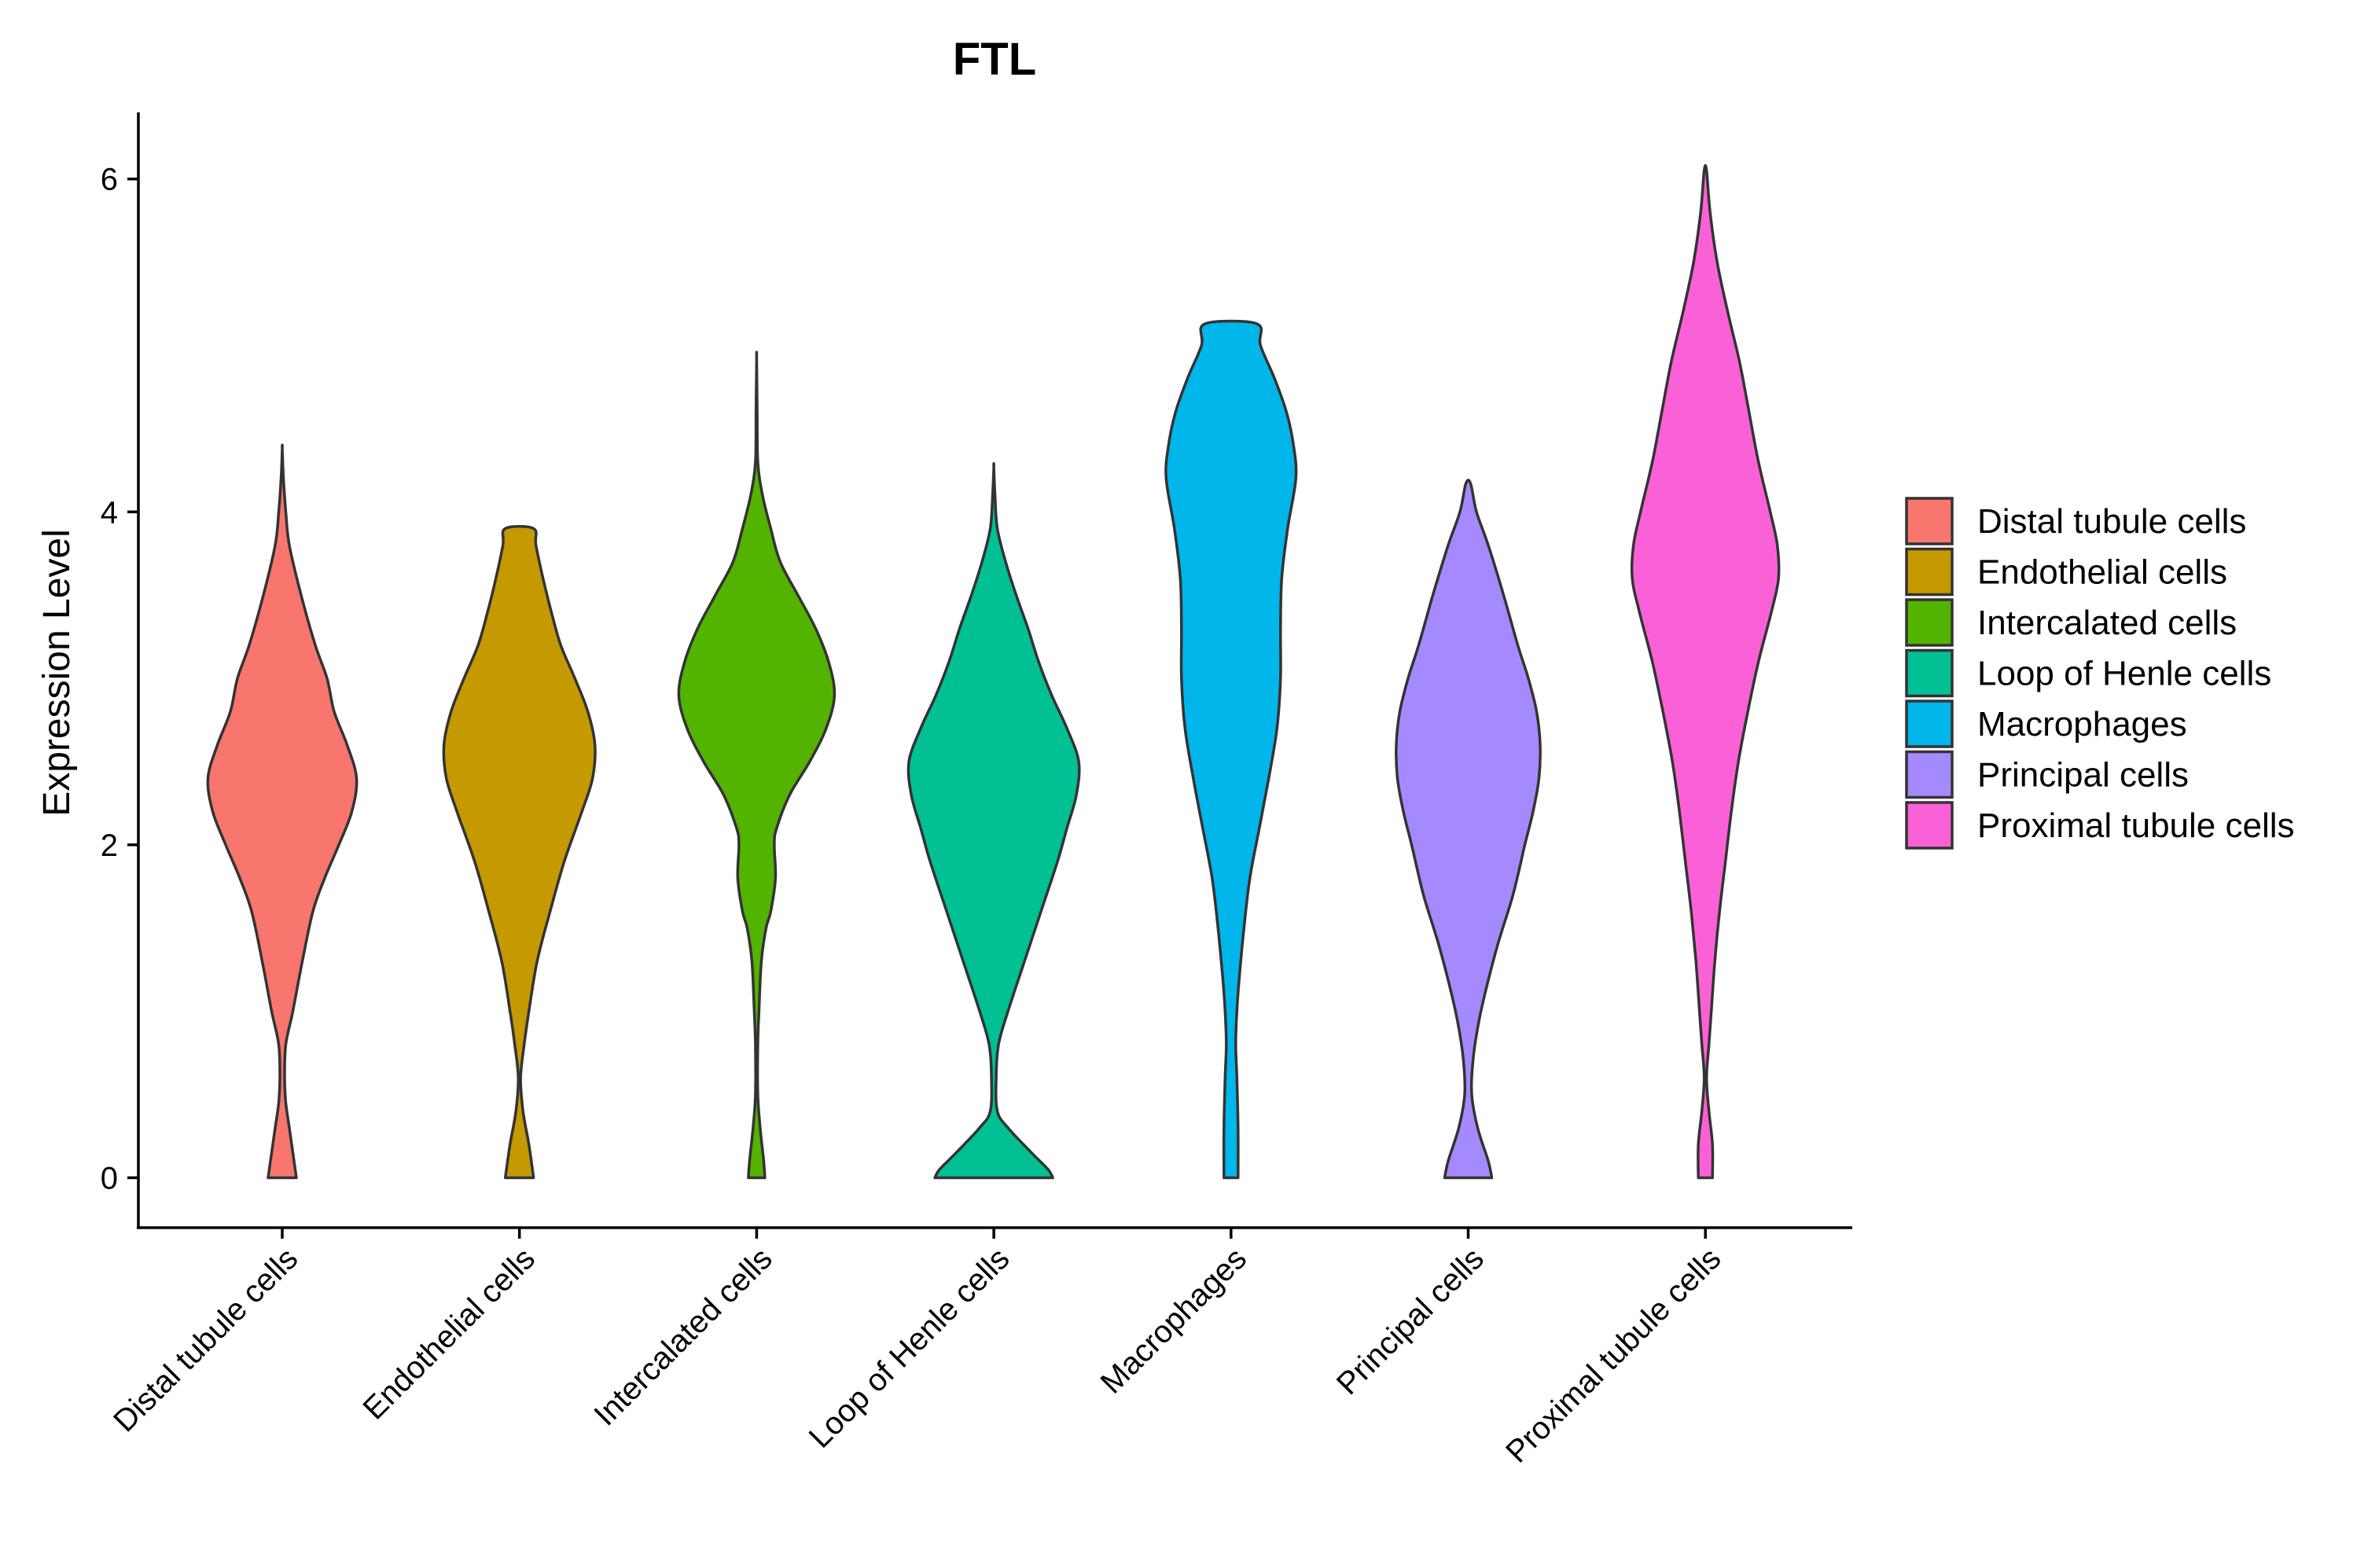  What do you see at coordinates (1929, 622) in the screenshot?
I see `legend-key-intercalated-cells` at bounding box center [1929, 622].